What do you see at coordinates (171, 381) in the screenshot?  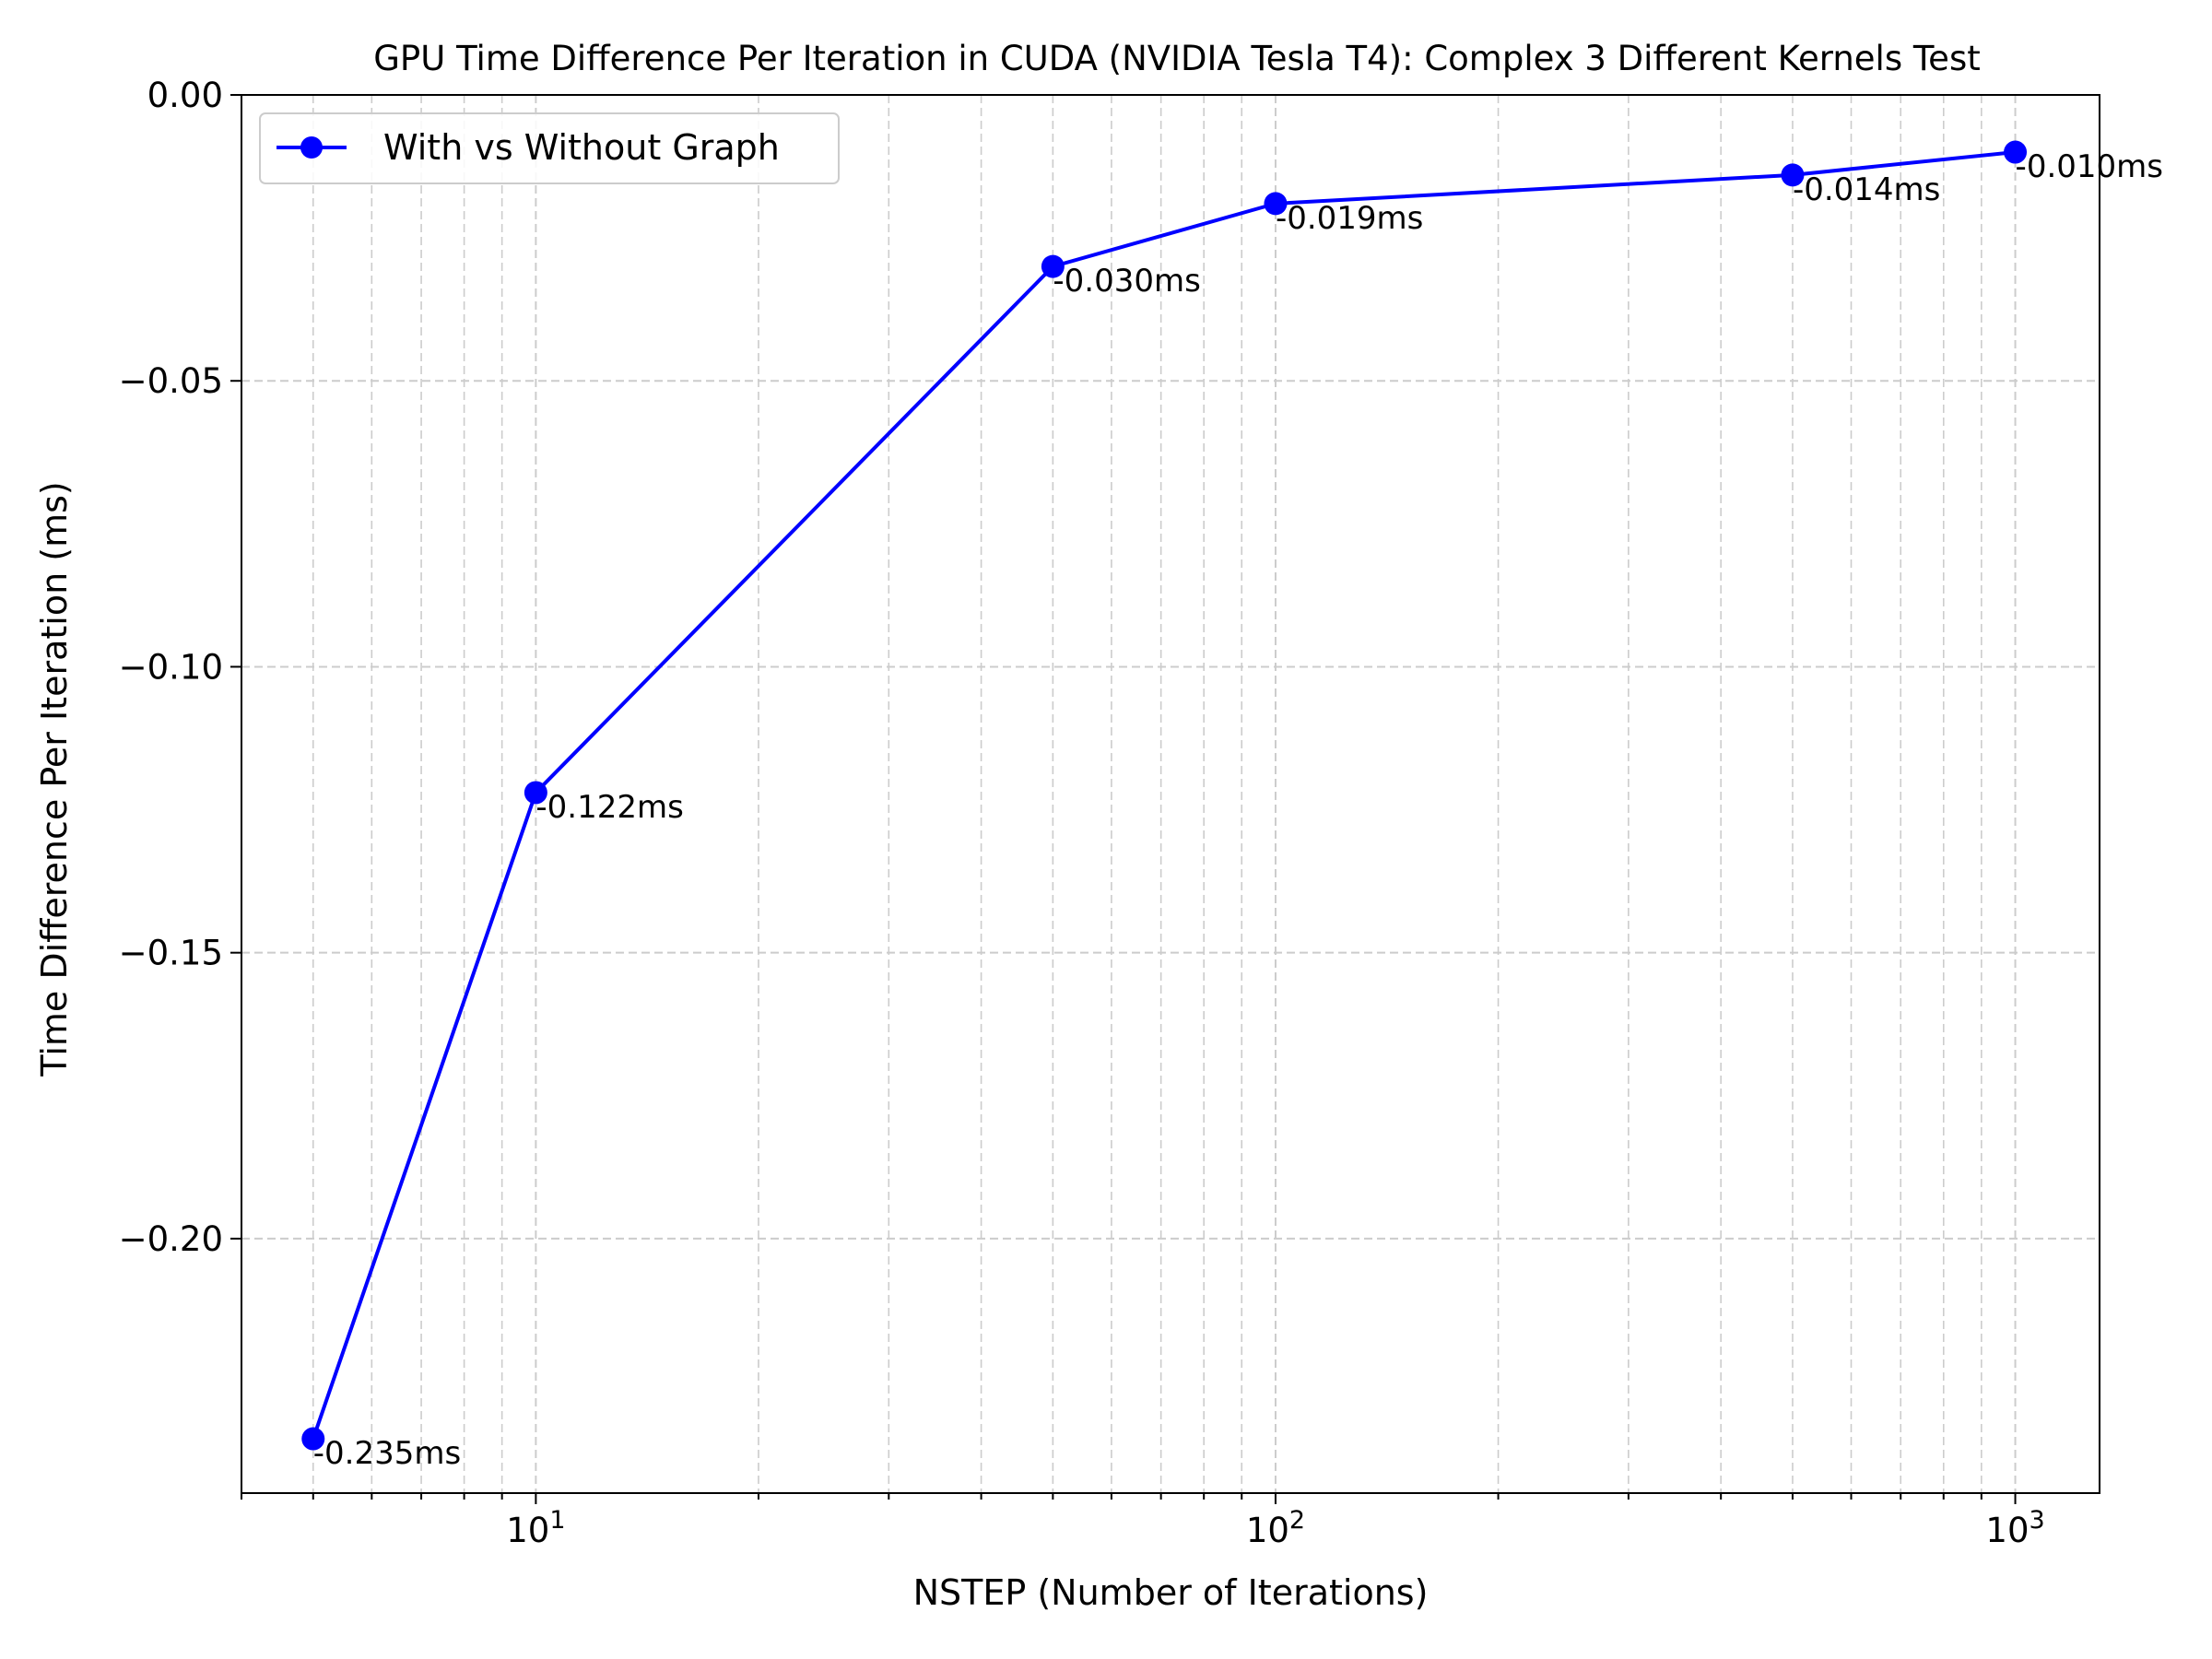 I see `y-tick-label: −0.05` at bounding box center [171, 381].